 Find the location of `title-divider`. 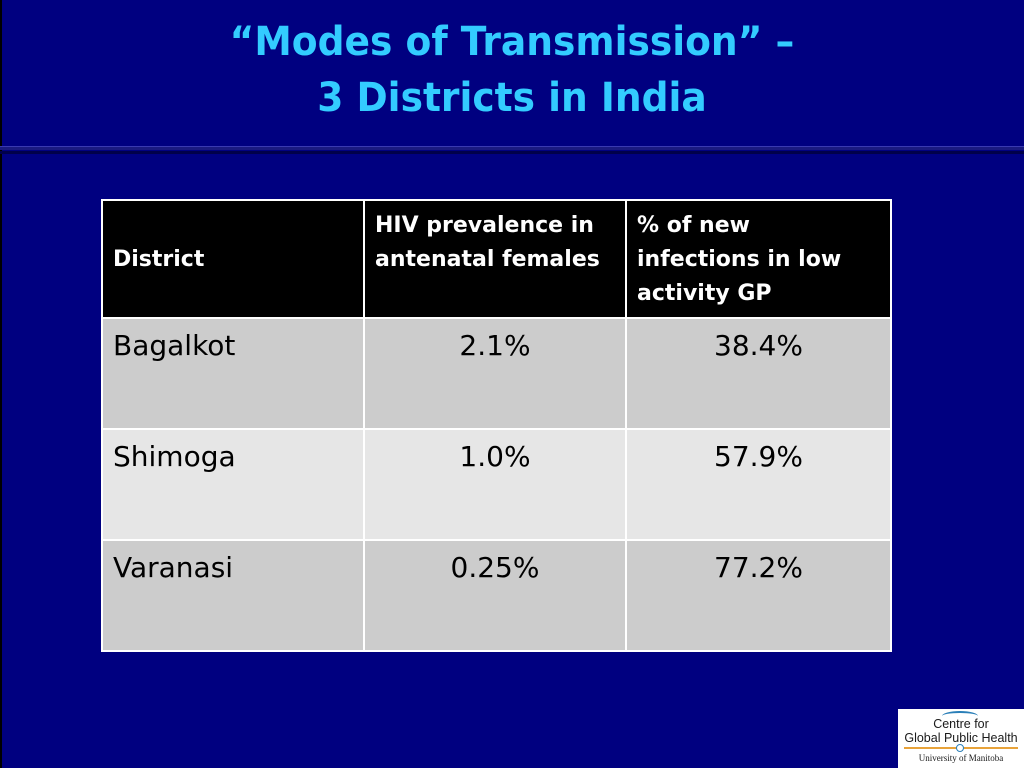

title-divider is located at coordinates (512, 148).